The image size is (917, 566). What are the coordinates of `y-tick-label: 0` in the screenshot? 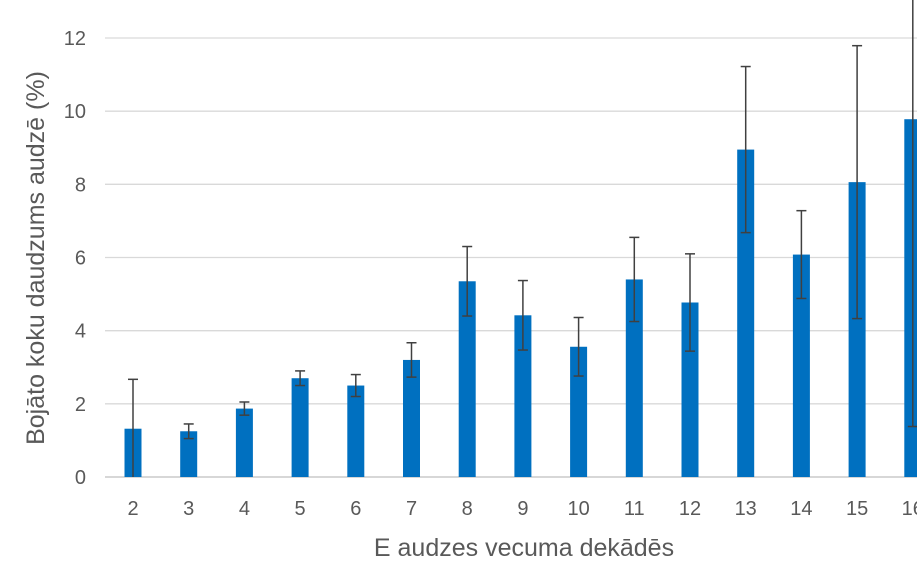 It's located at (80, 478).